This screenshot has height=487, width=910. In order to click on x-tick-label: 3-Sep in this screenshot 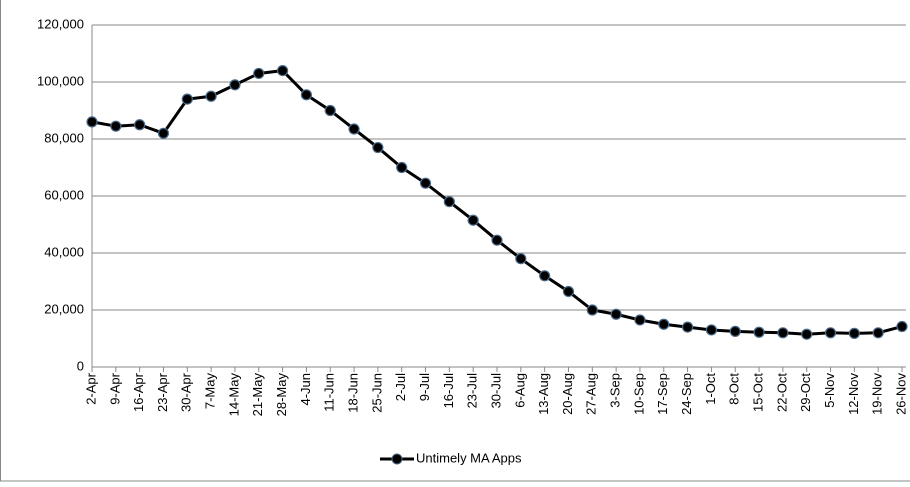, I will do `click(615, 390)`.